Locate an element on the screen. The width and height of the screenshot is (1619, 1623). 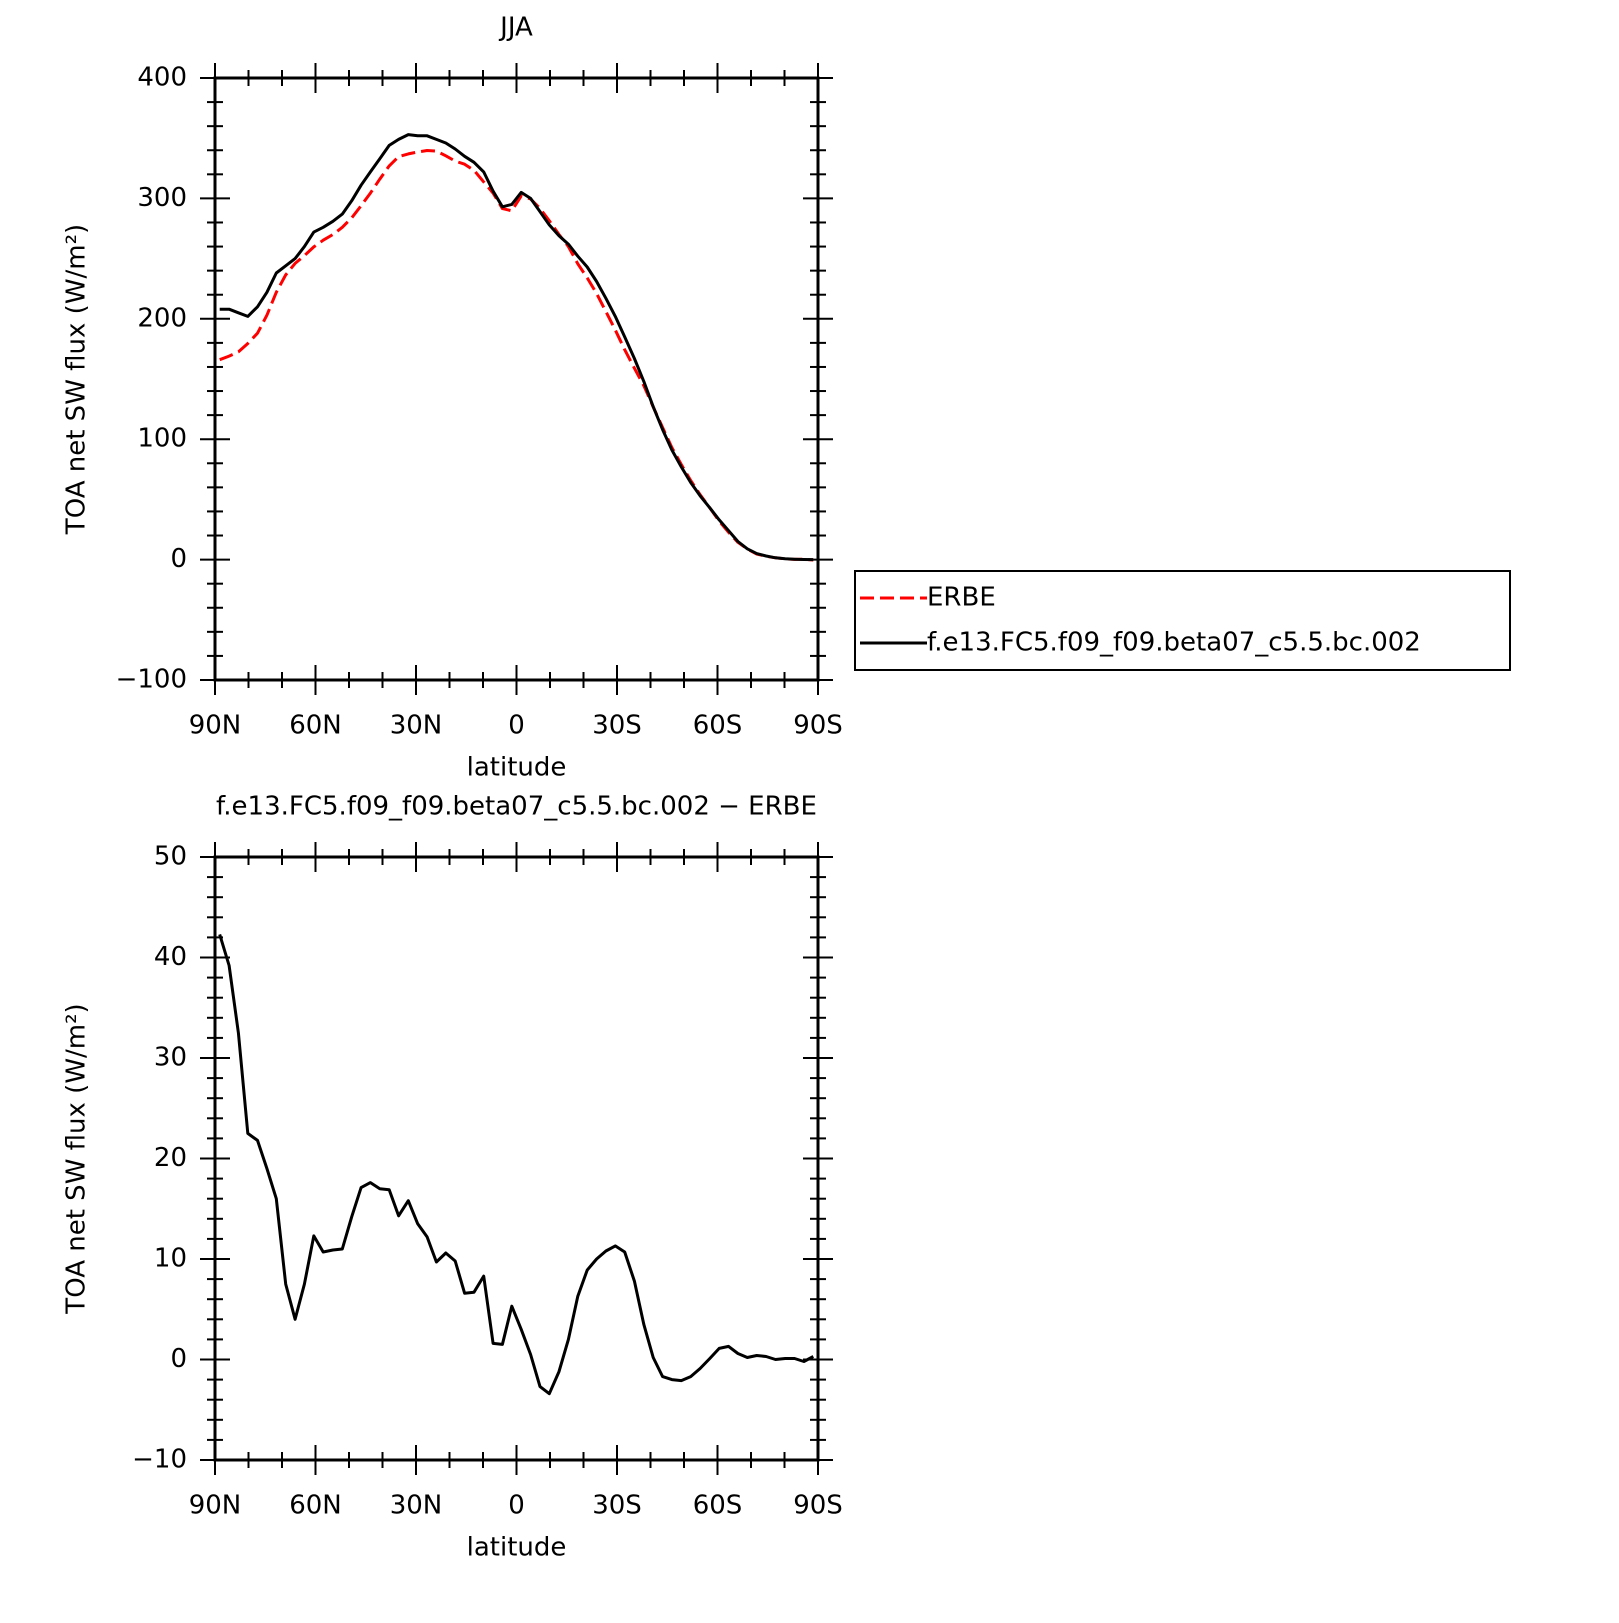
y-tick-label: −100 is located at coordinates (151, 680).